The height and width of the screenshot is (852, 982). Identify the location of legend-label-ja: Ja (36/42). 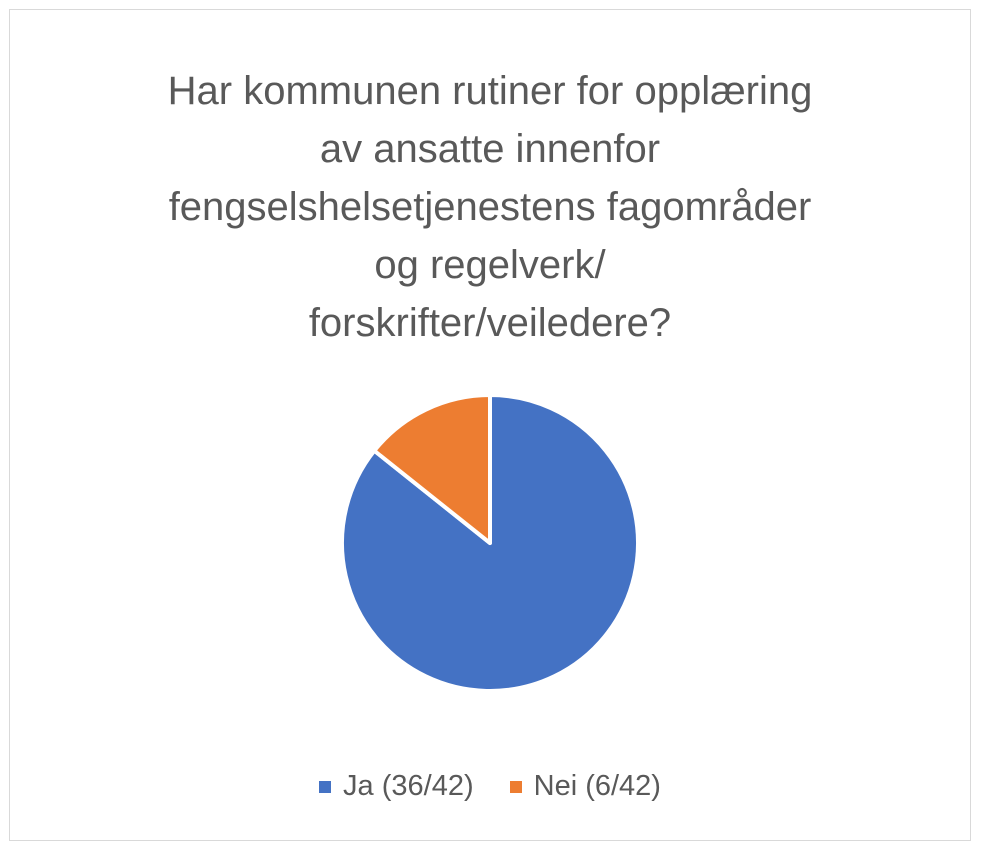
(408, 786).